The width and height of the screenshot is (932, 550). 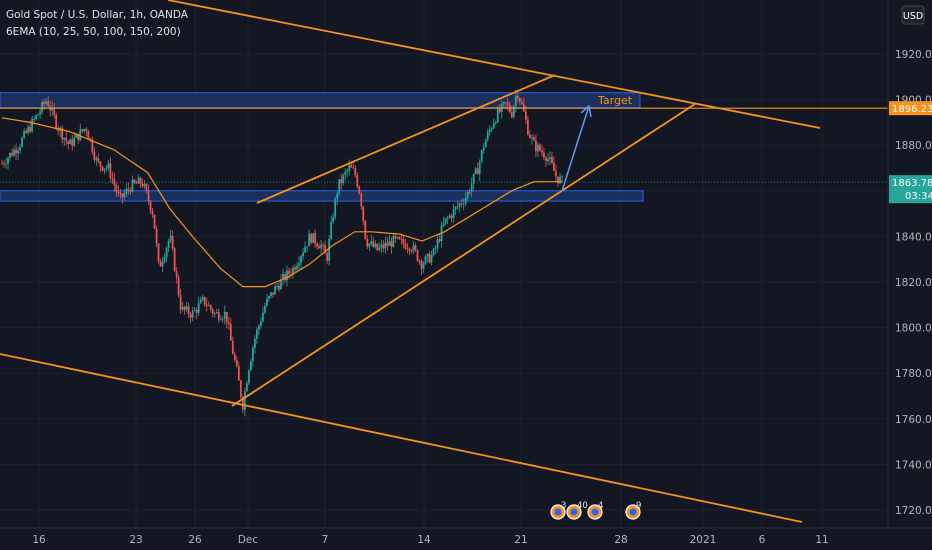 What do you see at coordinates (913, 465) in the screenshot?
I see `price-tick: 1740.000` at bounding box center [913, 465].